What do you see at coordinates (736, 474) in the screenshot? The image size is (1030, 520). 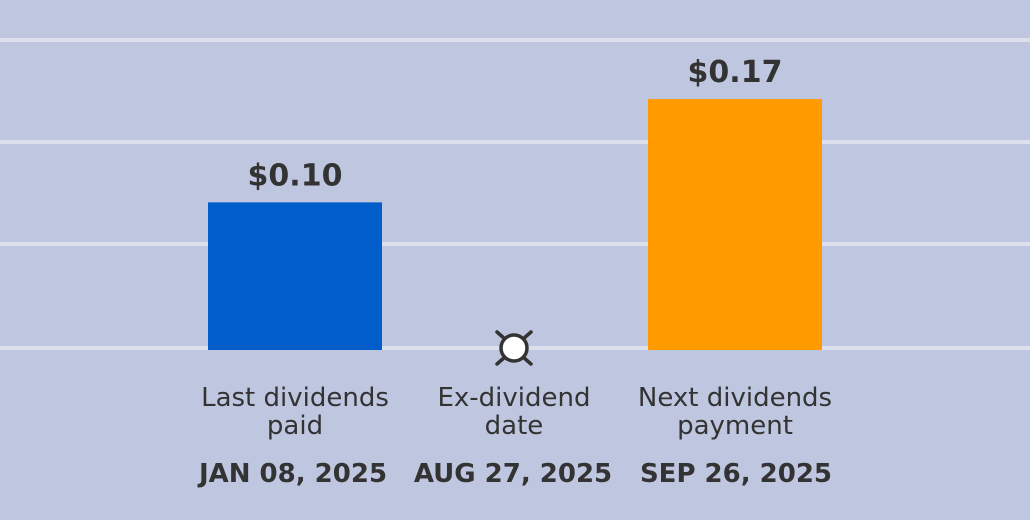 I see `date-label-2: SEP 26, 2025` at bounding box center [736, 474].